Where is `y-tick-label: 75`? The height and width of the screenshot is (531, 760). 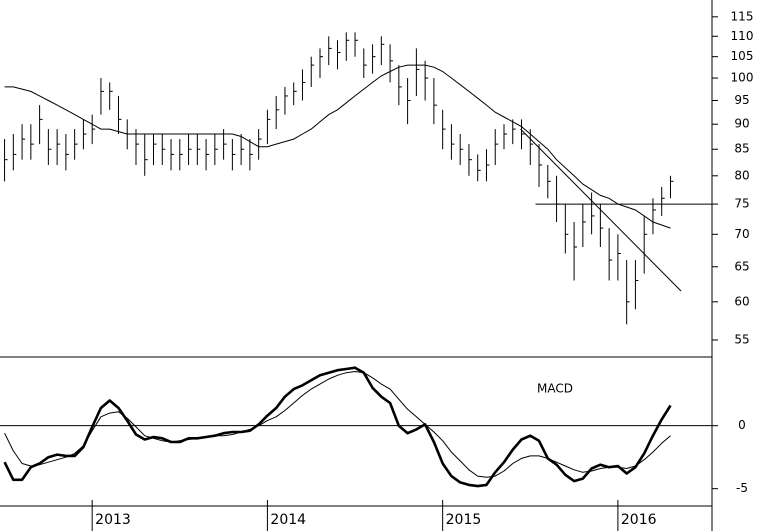 y-tick-label: 75 is located at coordinates (741, 204).